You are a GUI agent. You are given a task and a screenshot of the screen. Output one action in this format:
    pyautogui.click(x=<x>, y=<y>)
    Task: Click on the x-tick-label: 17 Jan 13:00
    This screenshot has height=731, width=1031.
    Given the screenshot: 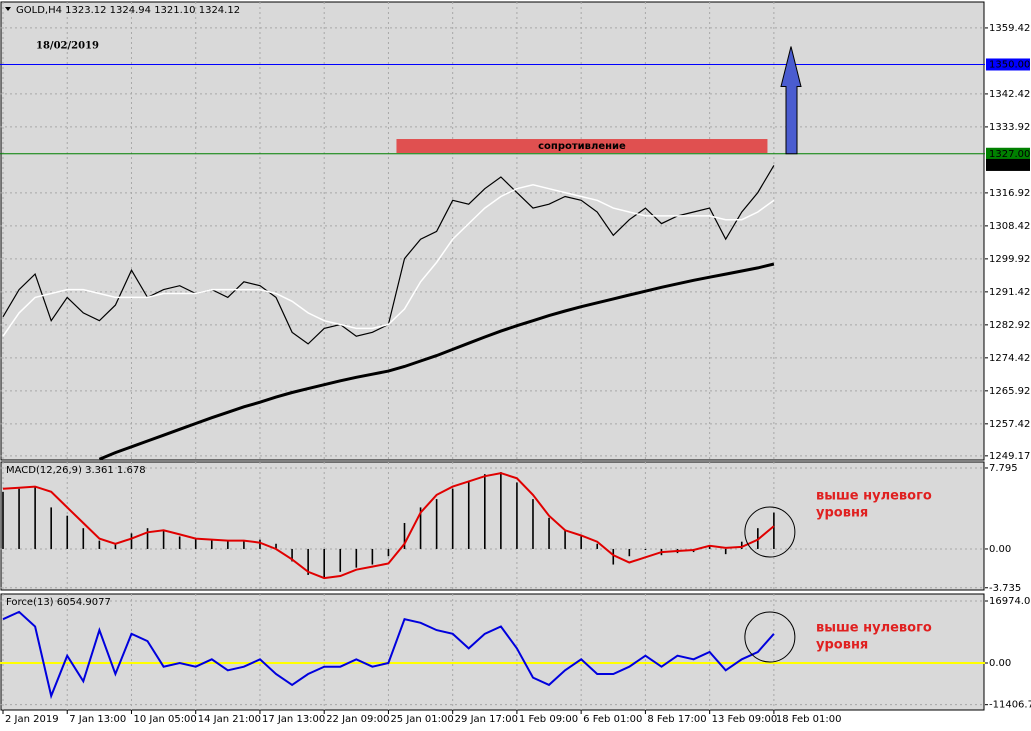 What is the action you would take?
    pyautogui.click(x=293, y=719)
    